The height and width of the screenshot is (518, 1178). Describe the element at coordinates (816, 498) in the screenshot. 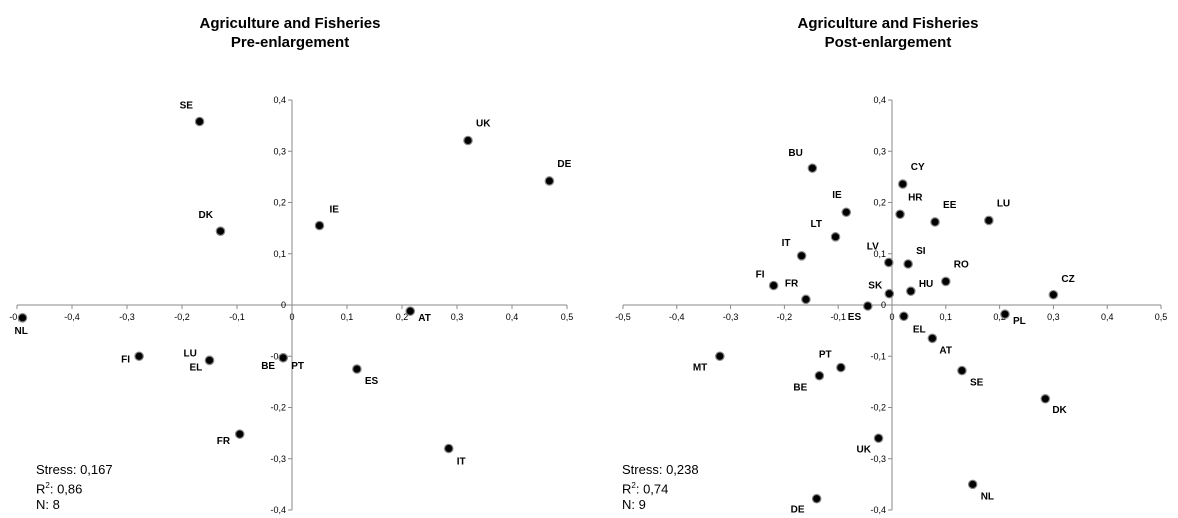

I see `data-point-de` at that location.